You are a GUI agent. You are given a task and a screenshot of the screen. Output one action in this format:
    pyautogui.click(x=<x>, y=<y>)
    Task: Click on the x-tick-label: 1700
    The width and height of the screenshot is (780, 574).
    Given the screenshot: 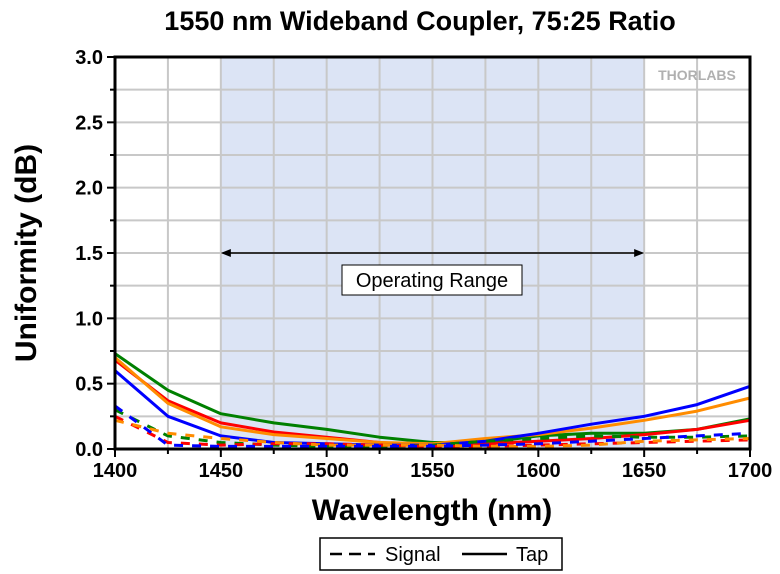 What is the action you would take?
    pyautogui.click(x=750, y=471)
    